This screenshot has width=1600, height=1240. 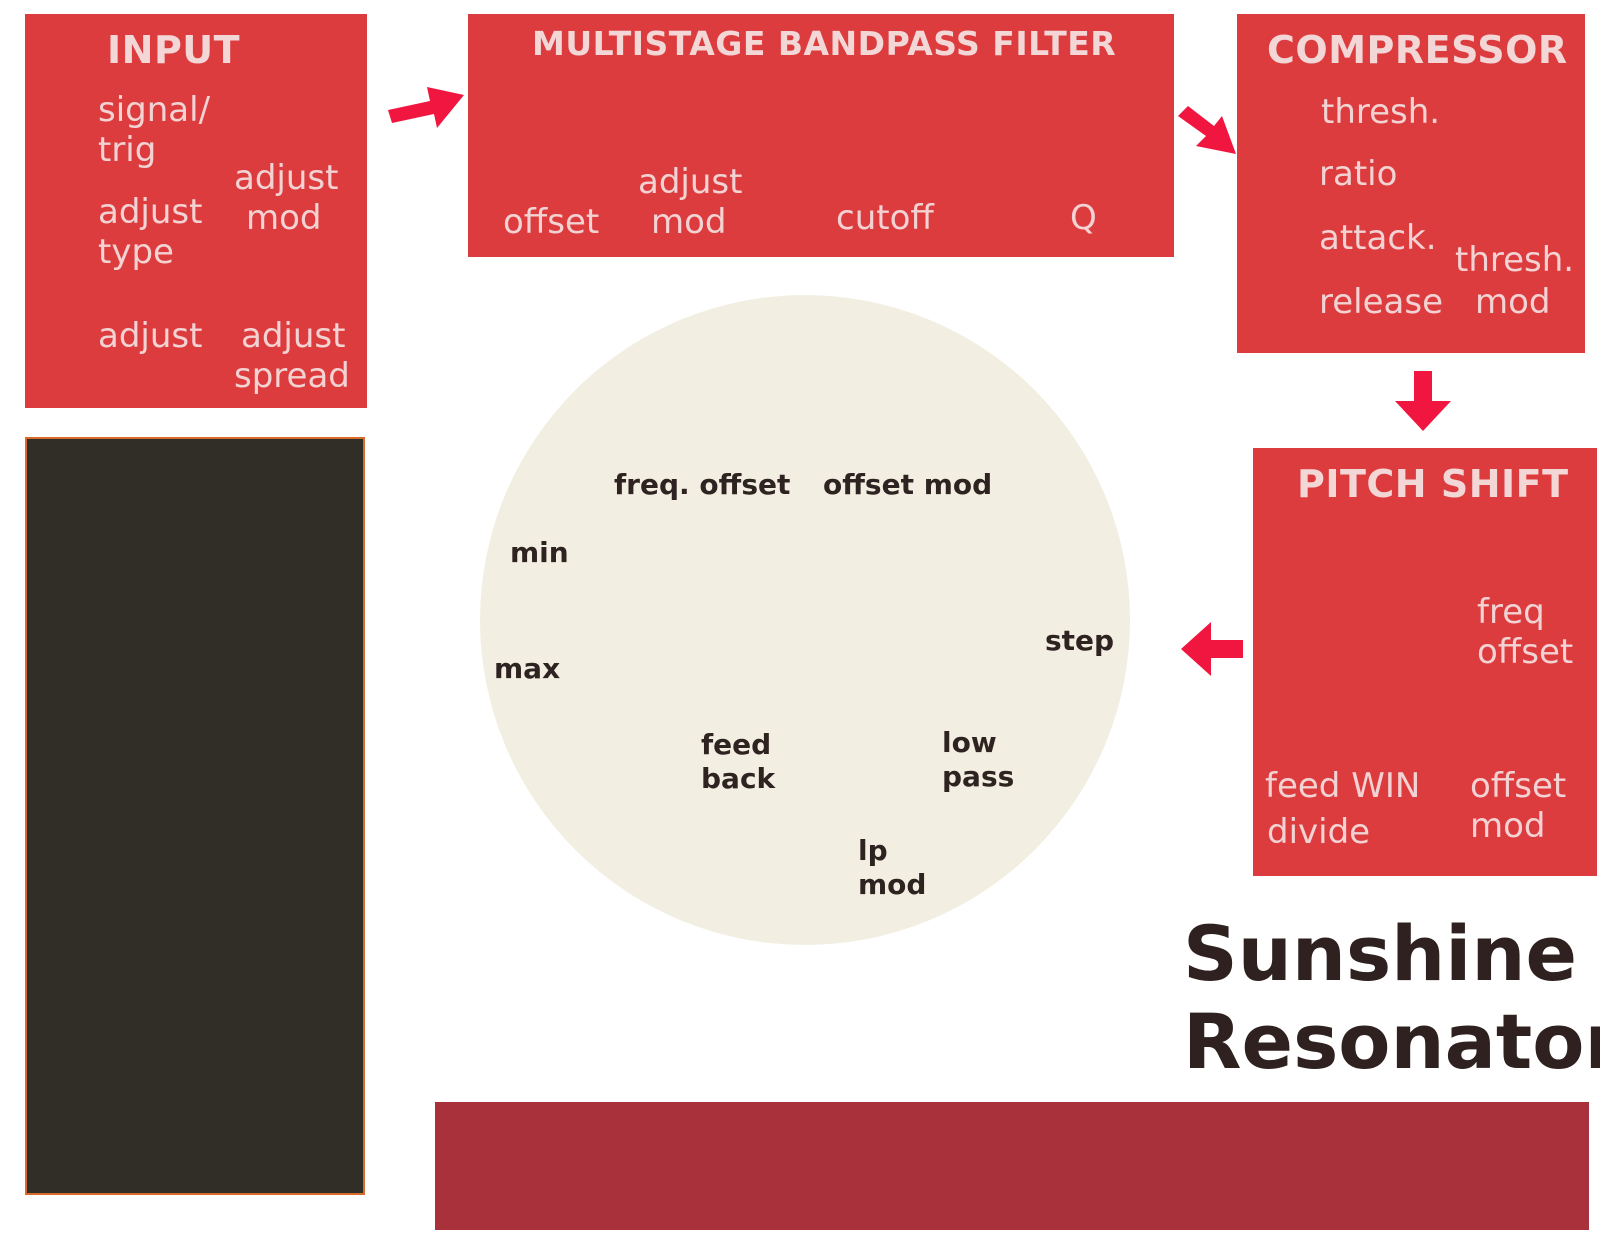 What do you see at coordinates (885, 218) in the screenshot?
I see `filter-cutoff-label: cutoff` at bounding box center [885, 218].